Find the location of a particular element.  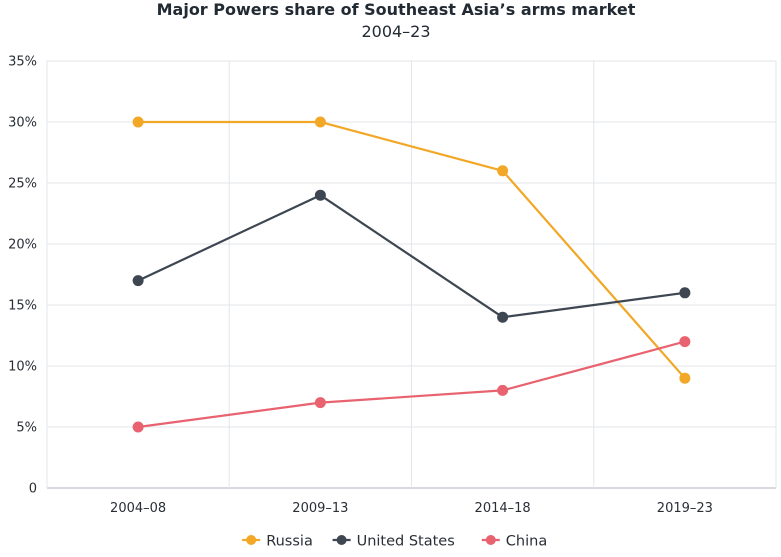

legend-label: Russia is located at coordinates (289, 542).